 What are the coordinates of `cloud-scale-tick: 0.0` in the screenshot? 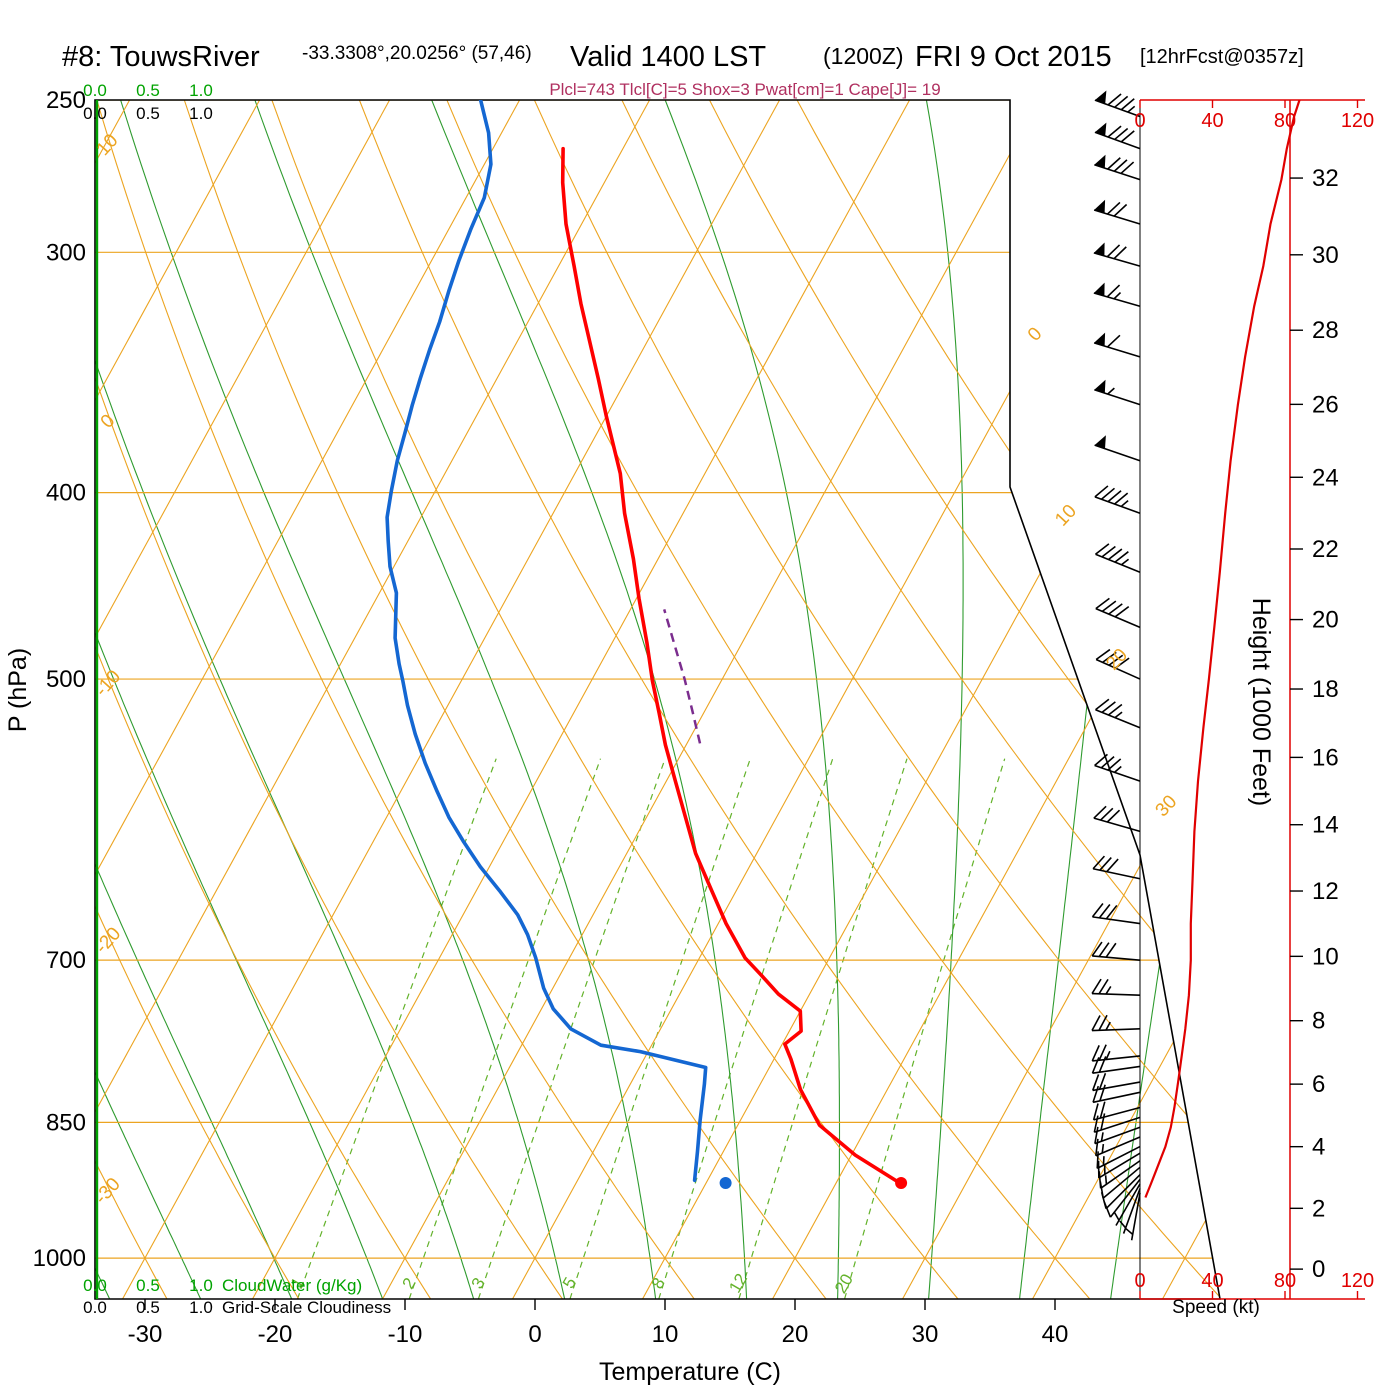 It's located at (95, 1307).